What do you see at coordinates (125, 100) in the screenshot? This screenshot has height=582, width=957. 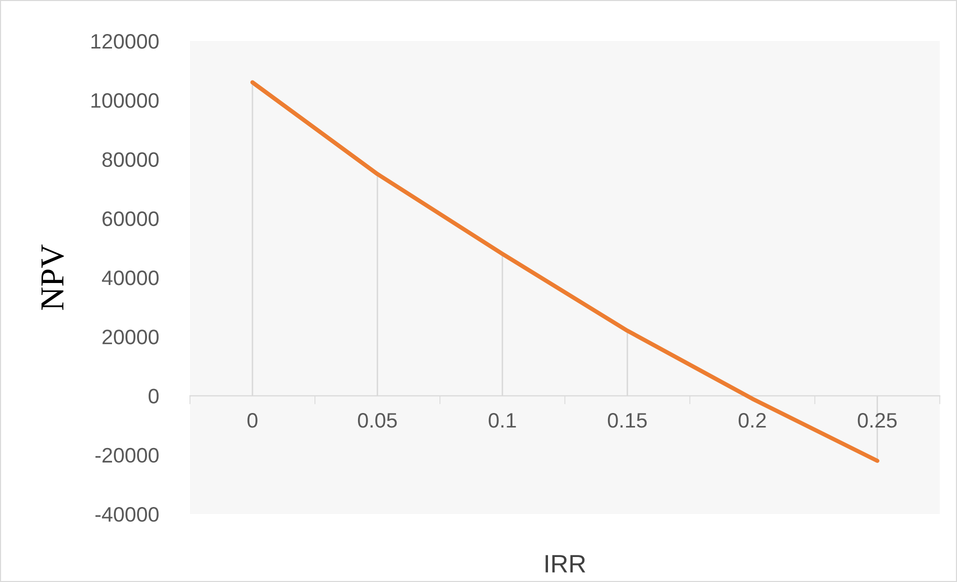 I see `y-tick-label: 100000` at bounding box center [125, 100].